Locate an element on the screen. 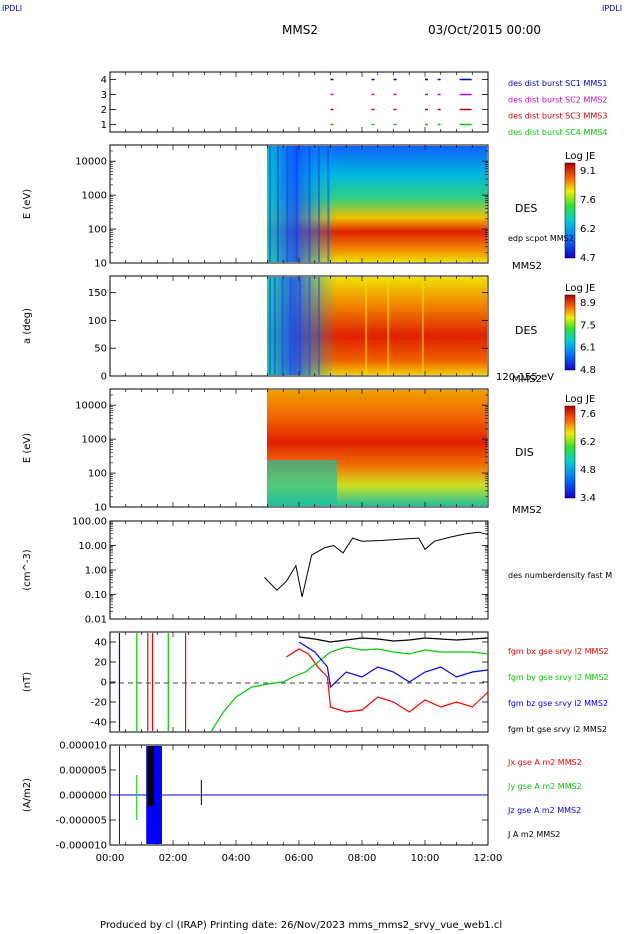  x-tick-label: 10:00 is located at coordinates (425, 858).